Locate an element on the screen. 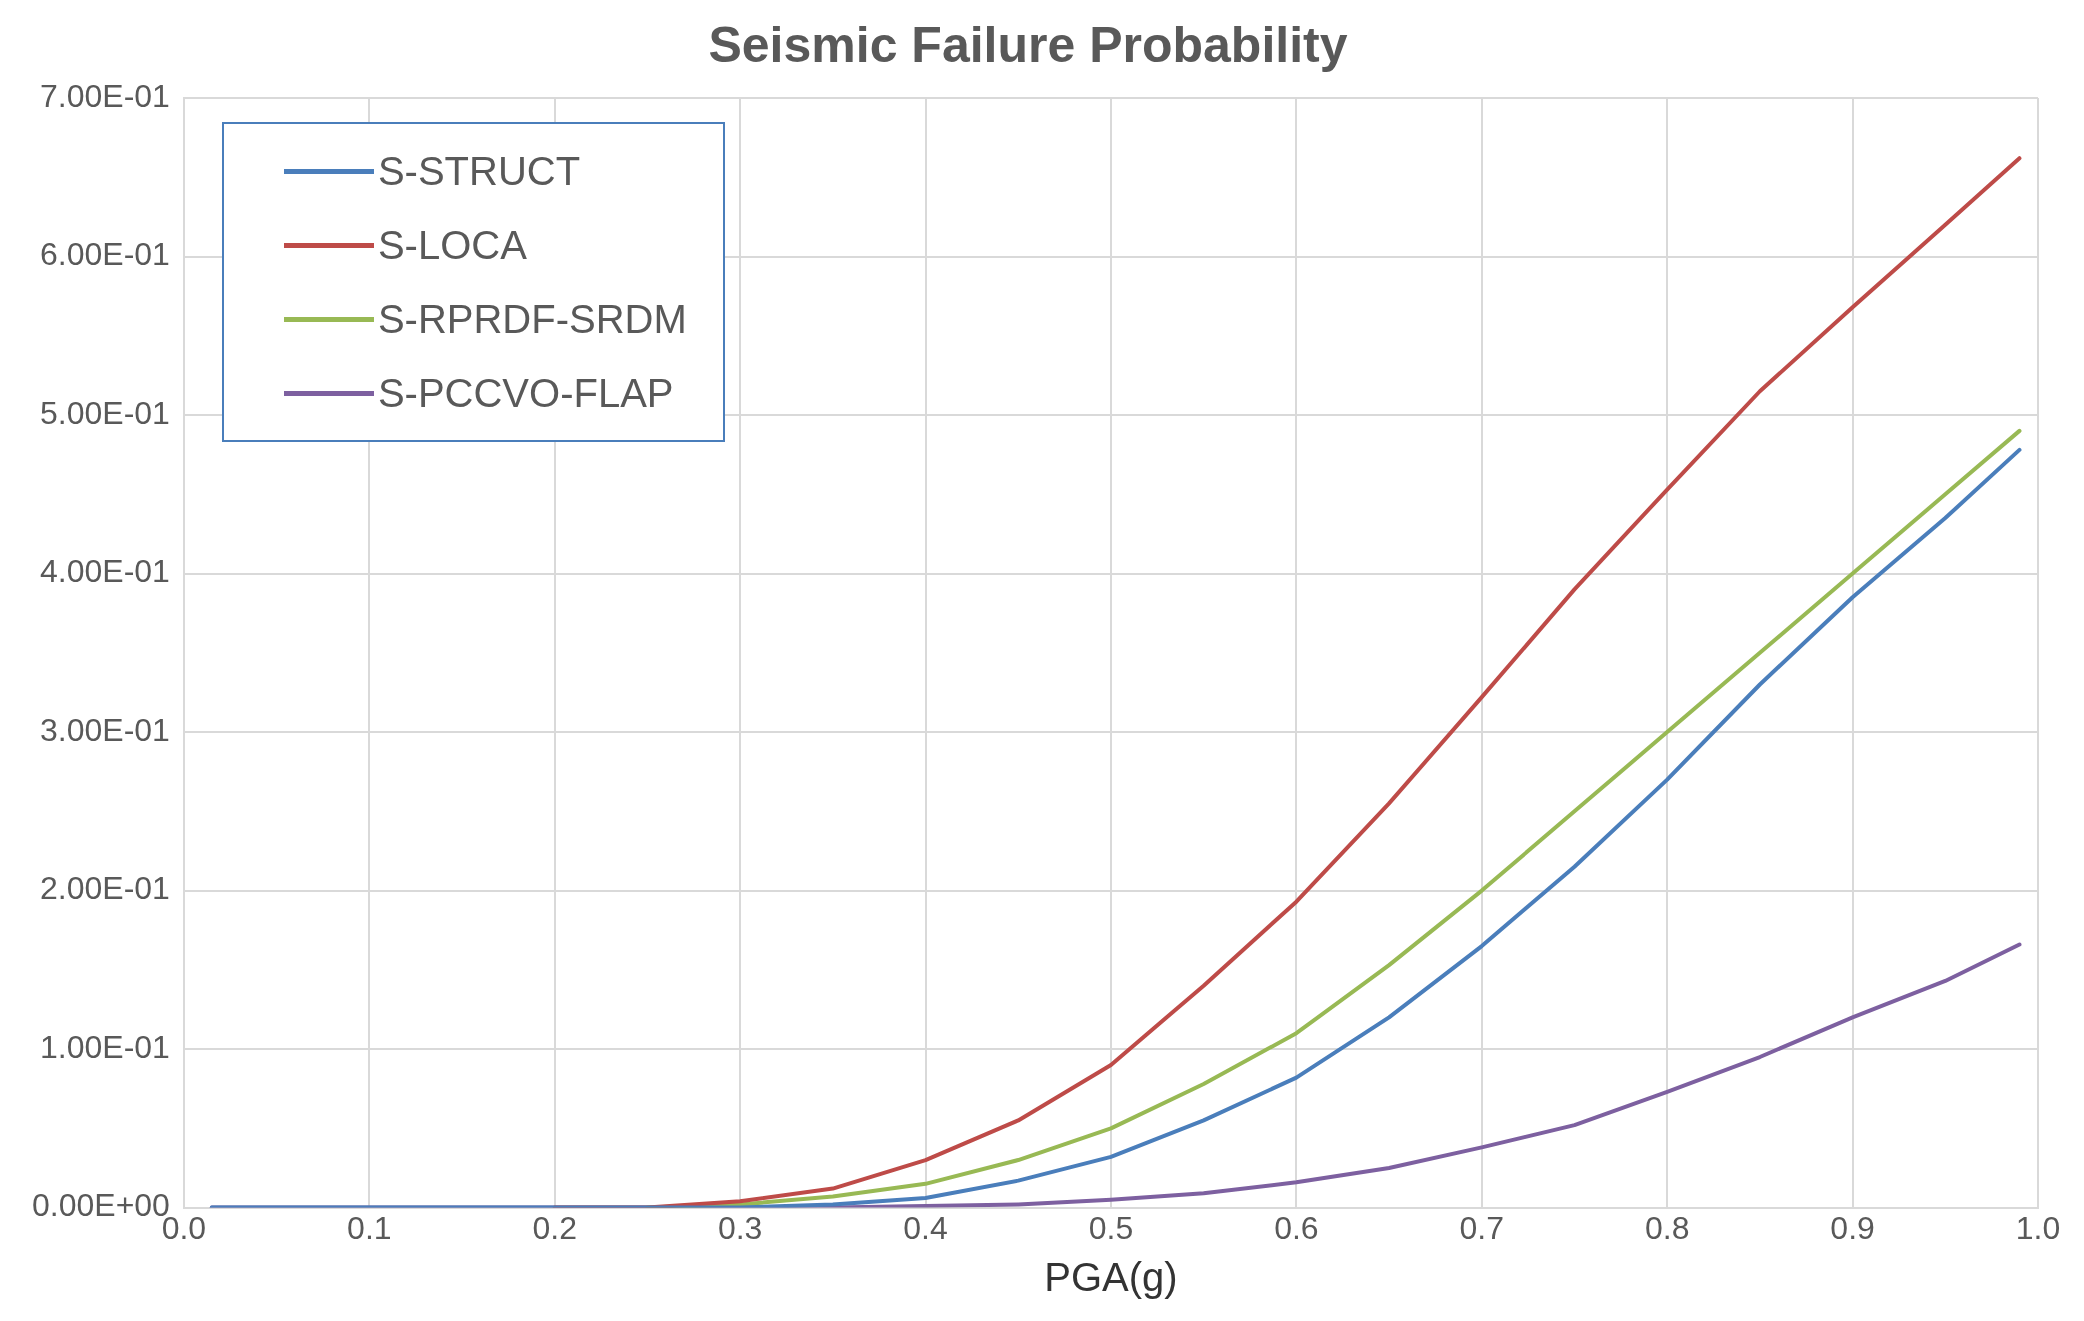 The image size is (2084, 1321). chart-title: Seismic Failure Probability is located at coordinates (1028, 44).